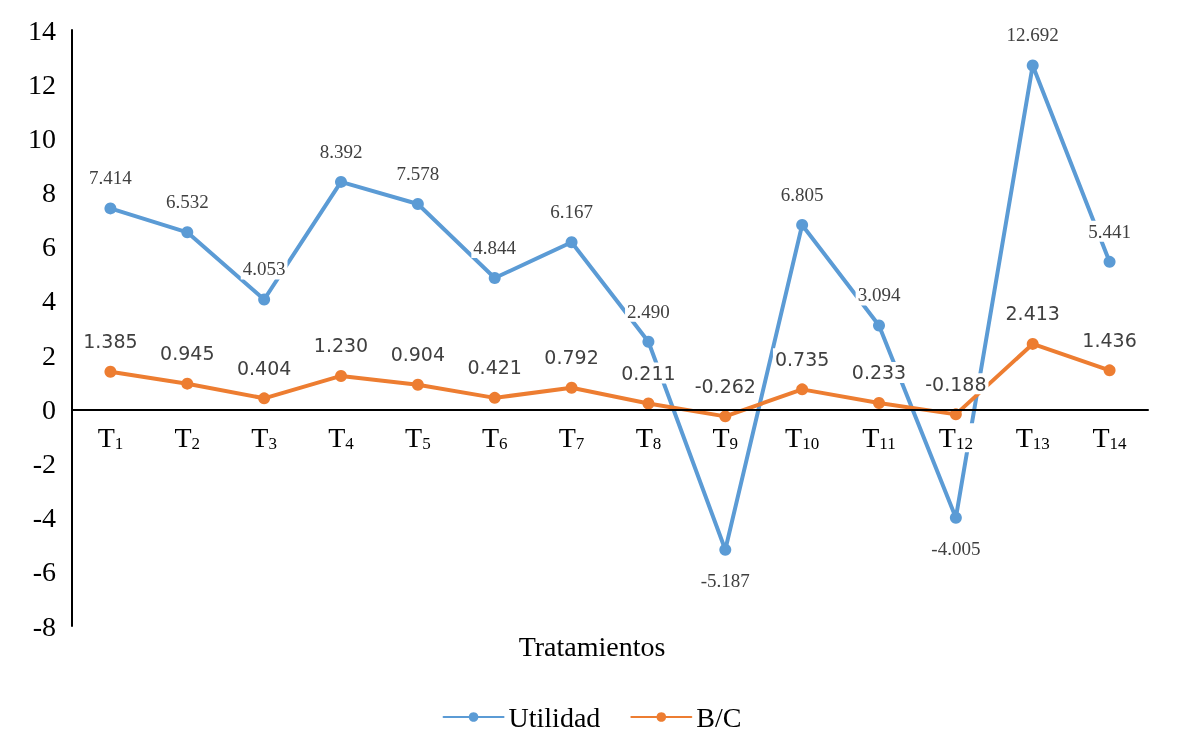 This screenshot has height=738, width=1184. Describe the element at coordinates (956, 383) in the screenshot. I see `data-label: -0.188` at that location.